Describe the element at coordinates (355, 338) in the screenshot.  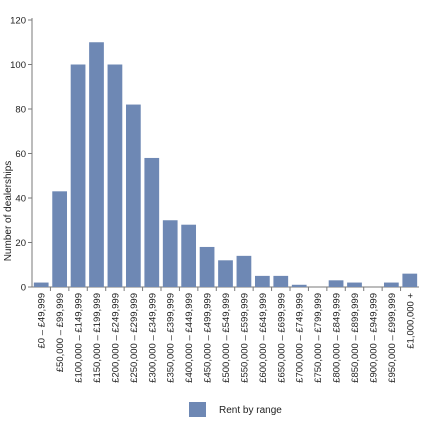
I see `x-tick-label: £850,000 – £899,999` at that location.